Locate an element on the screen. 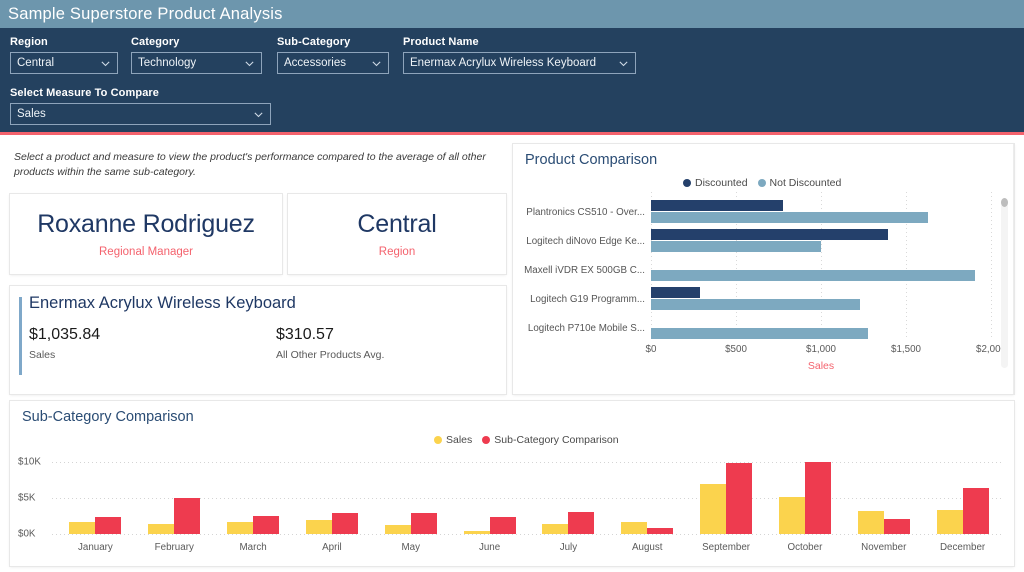 This screenshot has height=572, width=1024. category-slicer-value: Technology is located at coordinates (167, 63).